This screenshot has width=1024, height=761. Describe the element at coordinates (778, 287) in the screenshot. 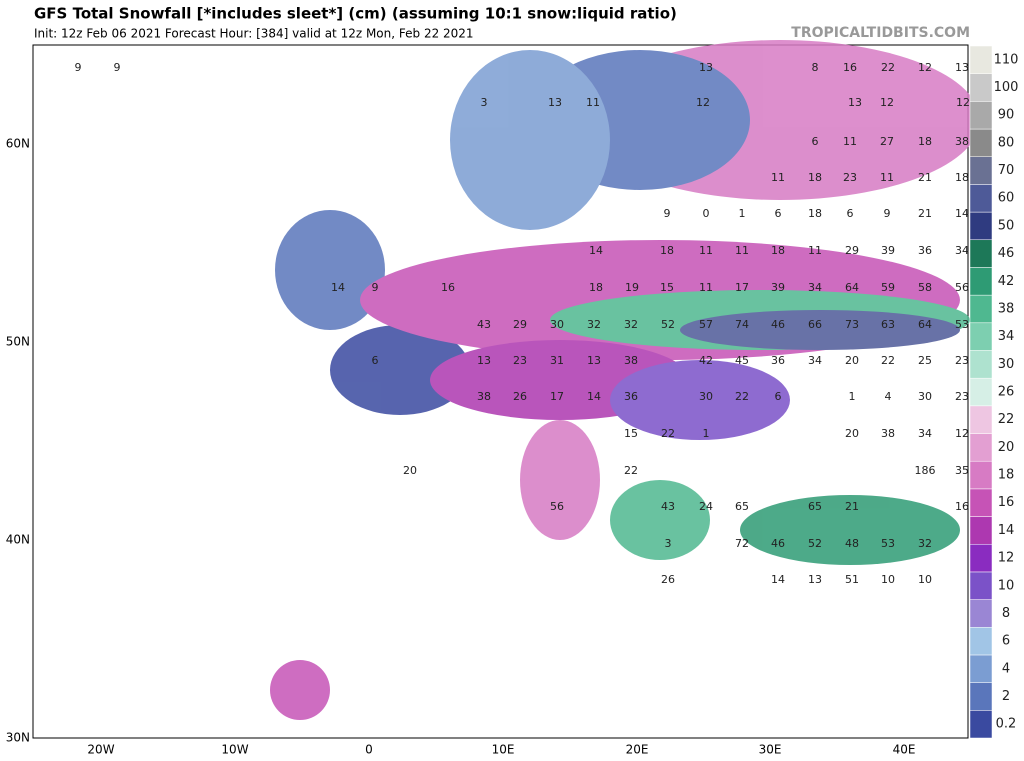

I see `snow-value-label: 39` at that location.